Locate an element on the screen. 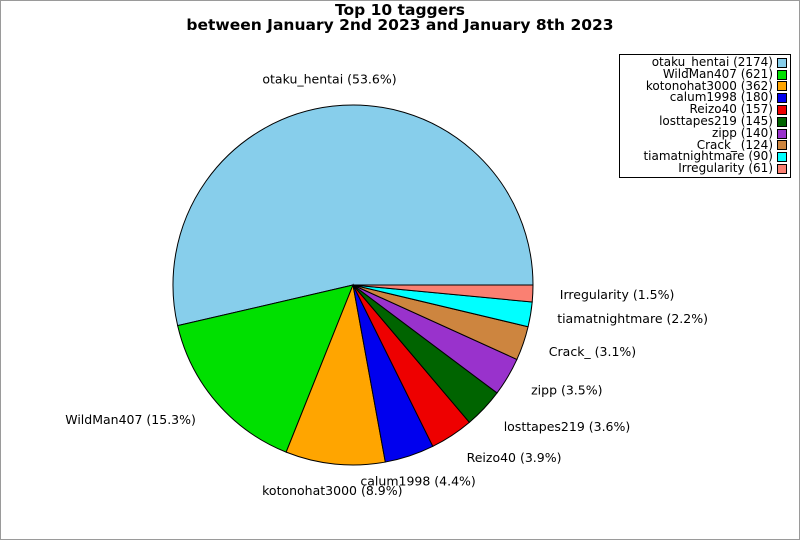 This screenshot has width=800, height=540. legend-item-crack_: Crack_ (124) is located at coordinates (705, 144).